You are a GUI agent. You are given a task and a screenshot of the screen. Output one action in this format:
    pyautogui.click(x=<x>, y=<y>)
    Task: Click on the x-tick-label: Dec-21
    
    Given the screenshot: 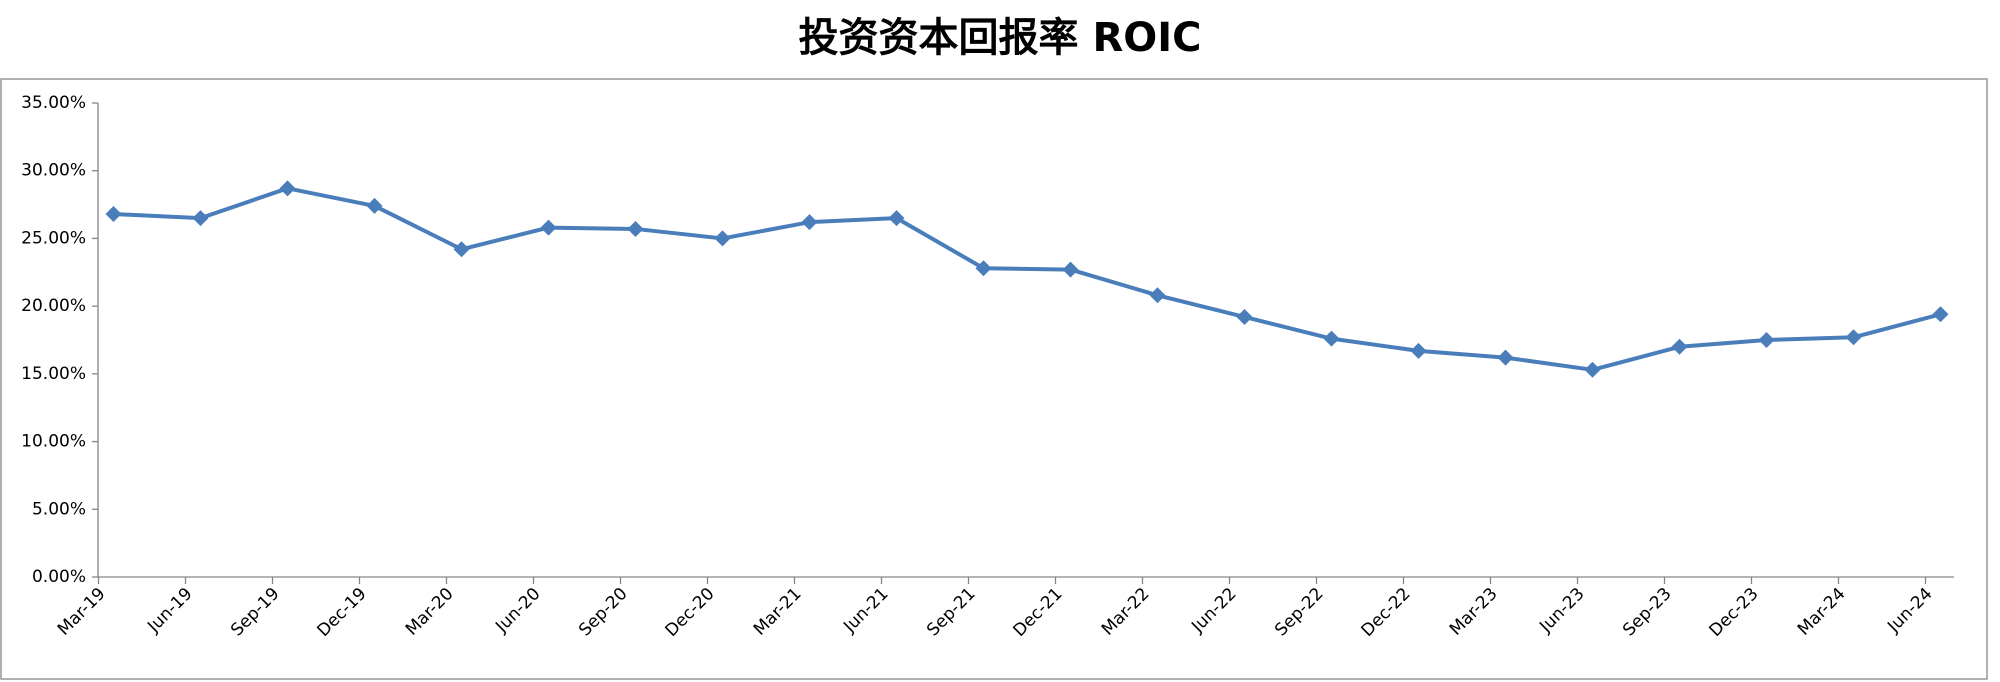 What is the action you would take?
    pyautogui.click(x=1038, y=612)
    